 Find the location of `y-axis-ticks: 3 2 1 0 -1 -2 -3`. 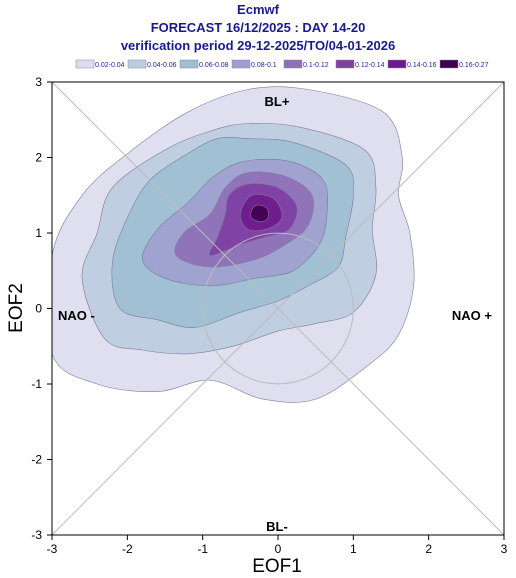

y-axis-ticks: 3 2 1 0 -1 -2 -3 is located at coordinates (41, 308).